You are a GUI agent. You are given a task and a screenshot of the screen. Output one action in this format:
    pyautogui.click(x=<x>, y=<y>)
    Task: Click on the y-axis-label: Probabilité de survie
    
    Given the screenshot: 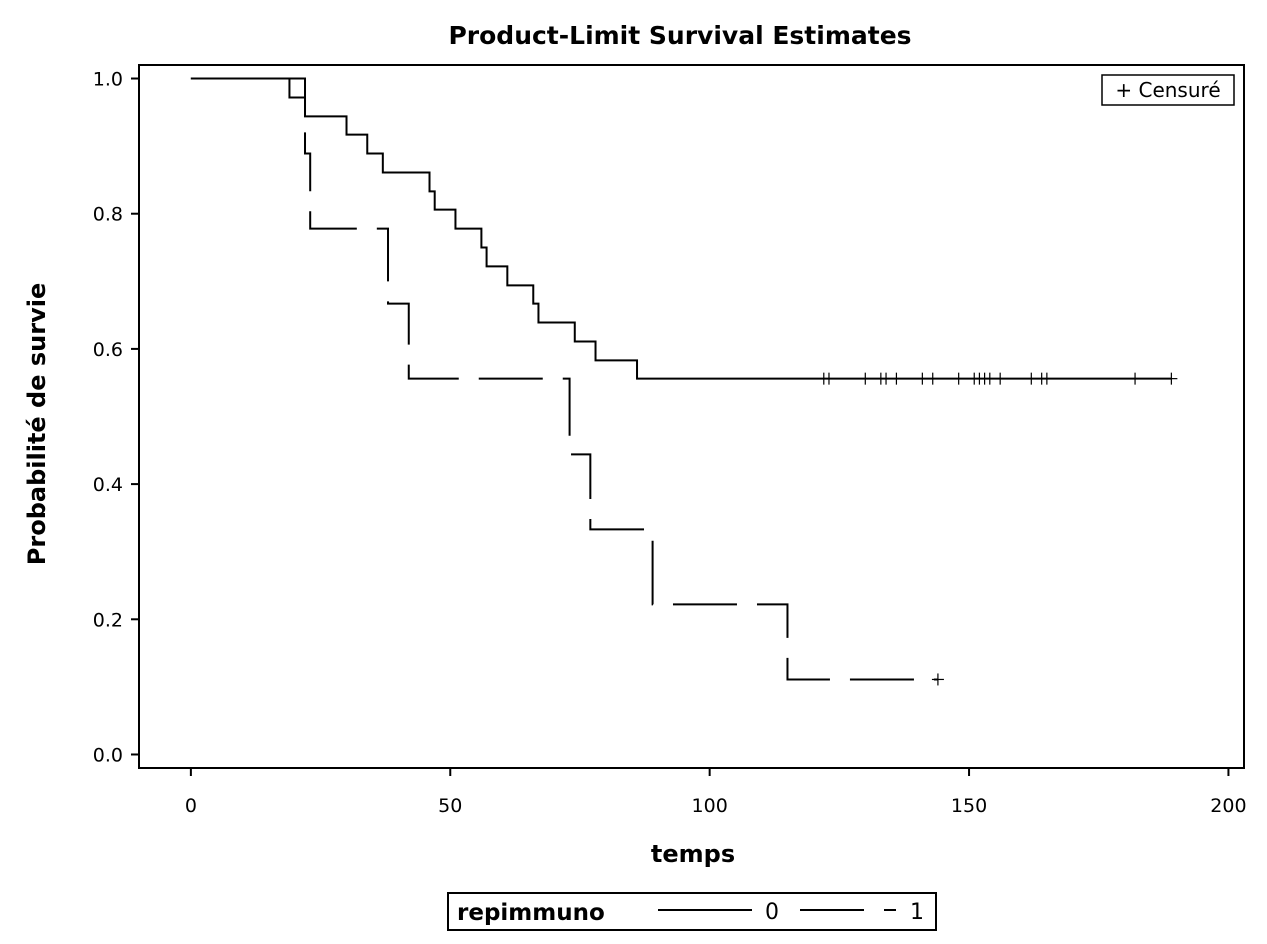 What is the action you would take?
    pyautogui.click(x=37, y=424)
    